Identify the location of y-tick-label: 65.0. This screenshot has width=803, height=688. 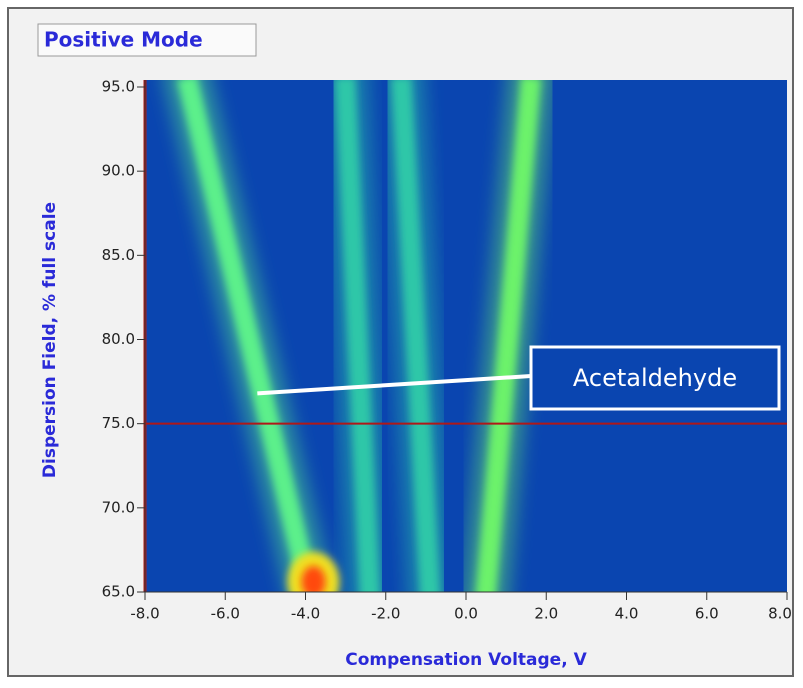
(118, 592).